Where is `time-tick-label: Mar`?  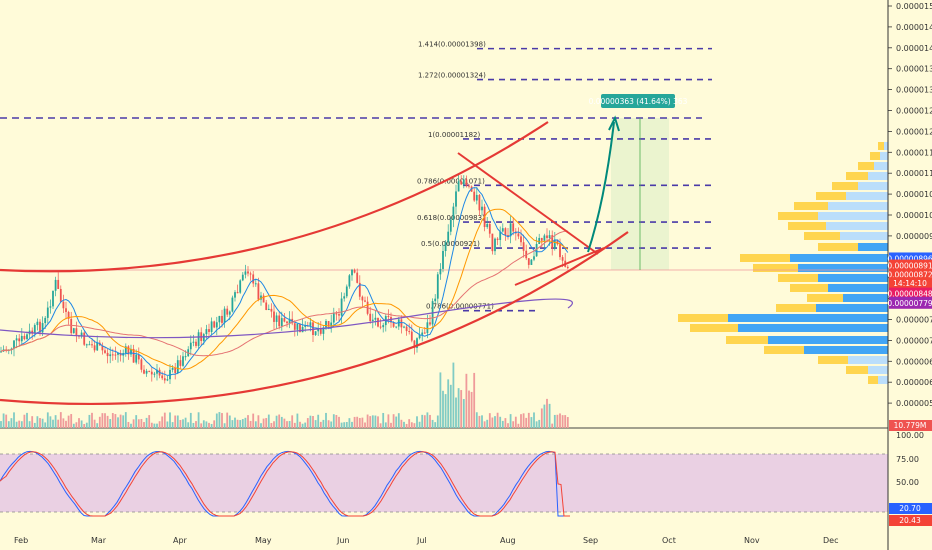 time-tick-label: Mar is located at coordinates (99, 540).